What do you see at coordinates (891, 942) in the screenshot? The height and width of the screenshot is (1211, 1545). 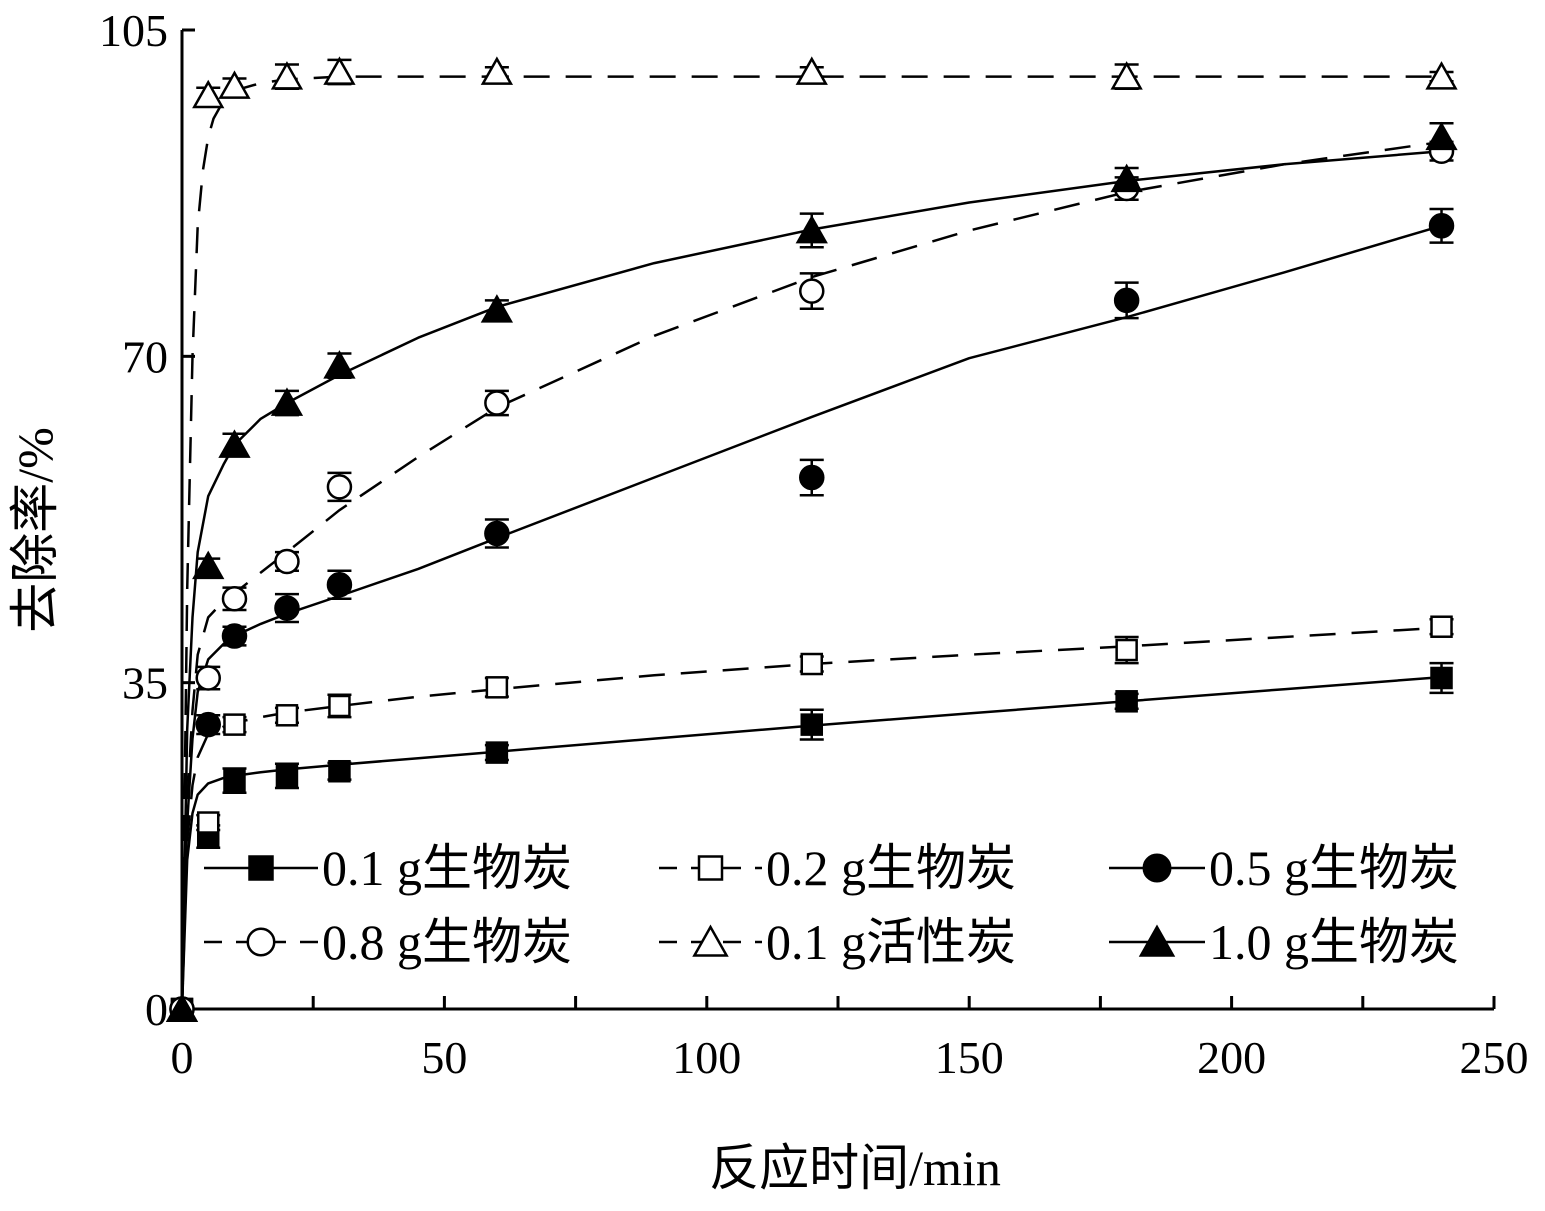 I see `legend-label-5: 0.1 g活性炭` at bounding box center [891, 942].